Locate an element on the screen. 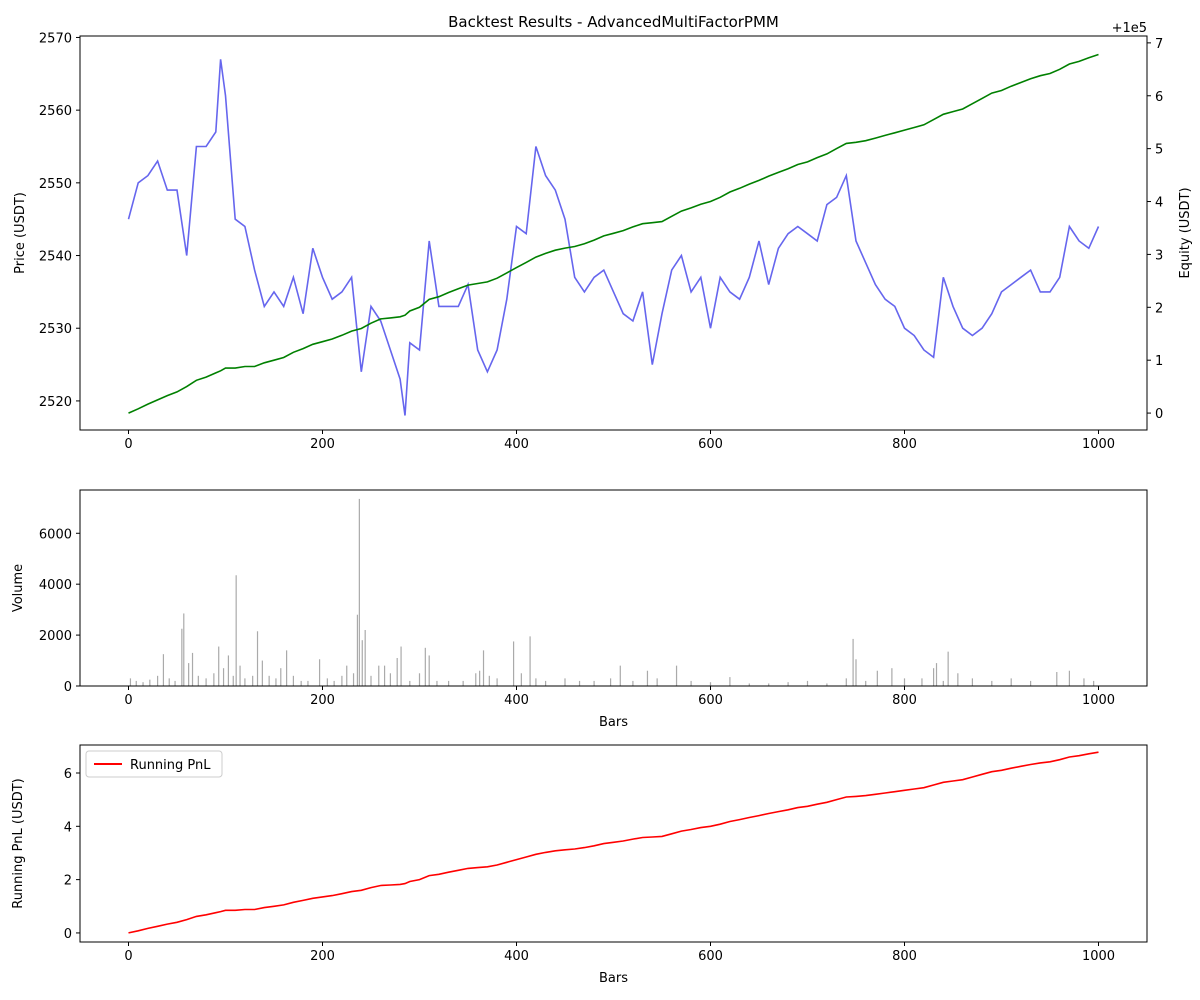 The width and height of the screenshot is (1200, 1000). y2-tick-label: 4 is located at coordinates (1159, 203).